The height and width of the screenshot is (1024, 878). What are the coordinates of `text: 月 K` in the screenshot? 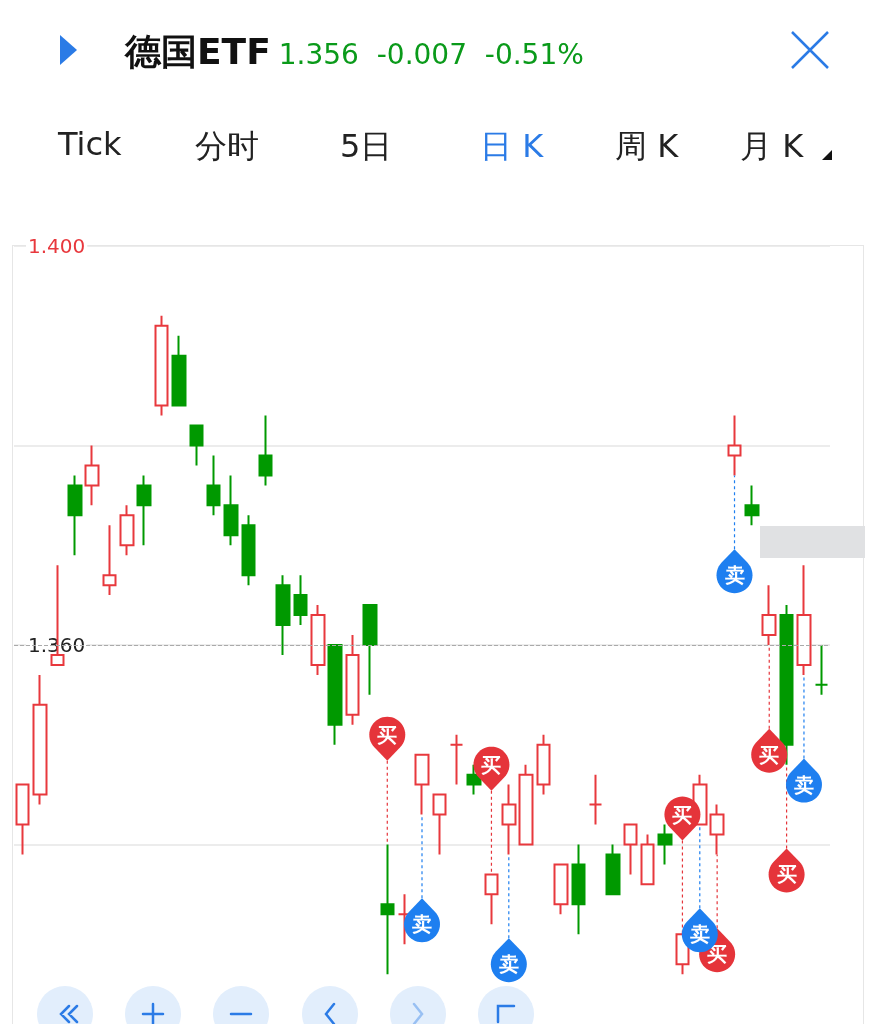 It's located at (772, 146).